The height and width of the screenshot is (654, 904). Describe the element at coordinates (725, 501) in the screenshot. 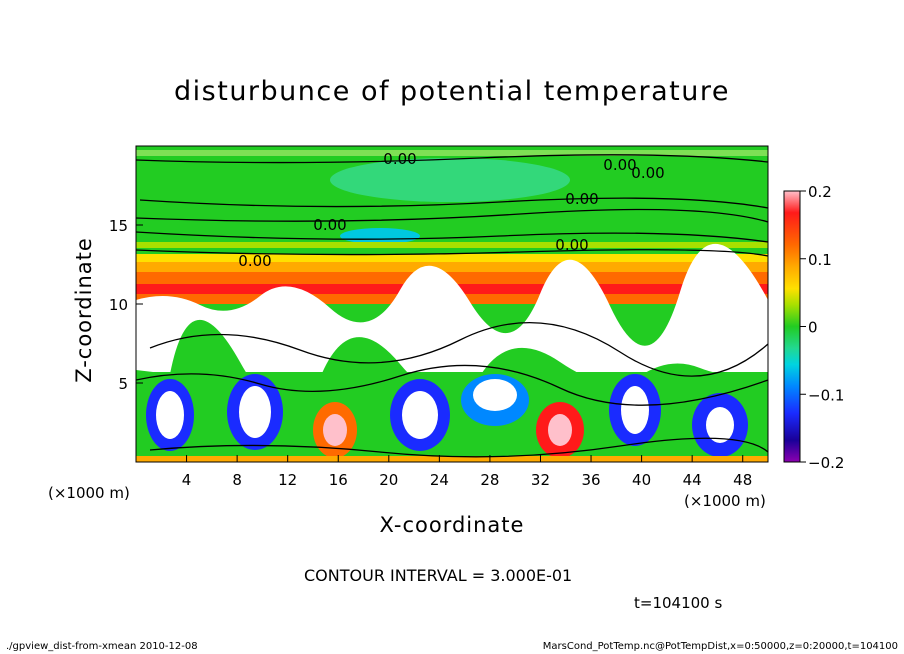

I see `x-unit-label-right: (×1000 m)` at that location.